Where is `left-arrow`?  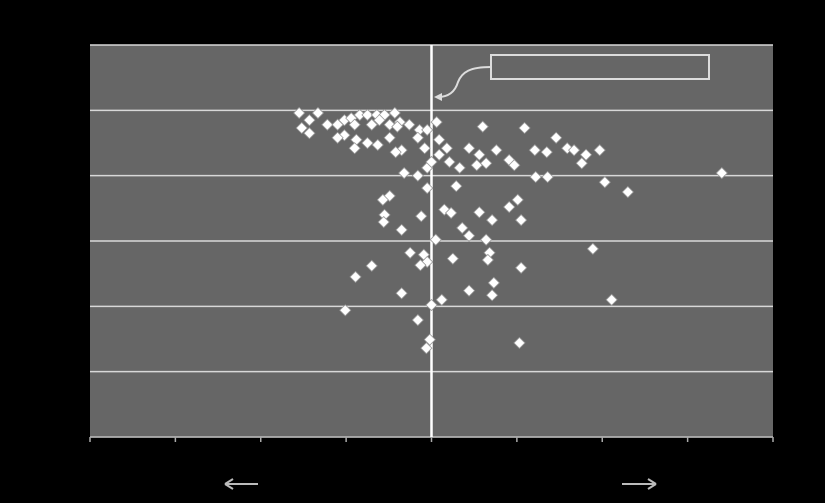 left-arrow is located at coordinates (241, 484).